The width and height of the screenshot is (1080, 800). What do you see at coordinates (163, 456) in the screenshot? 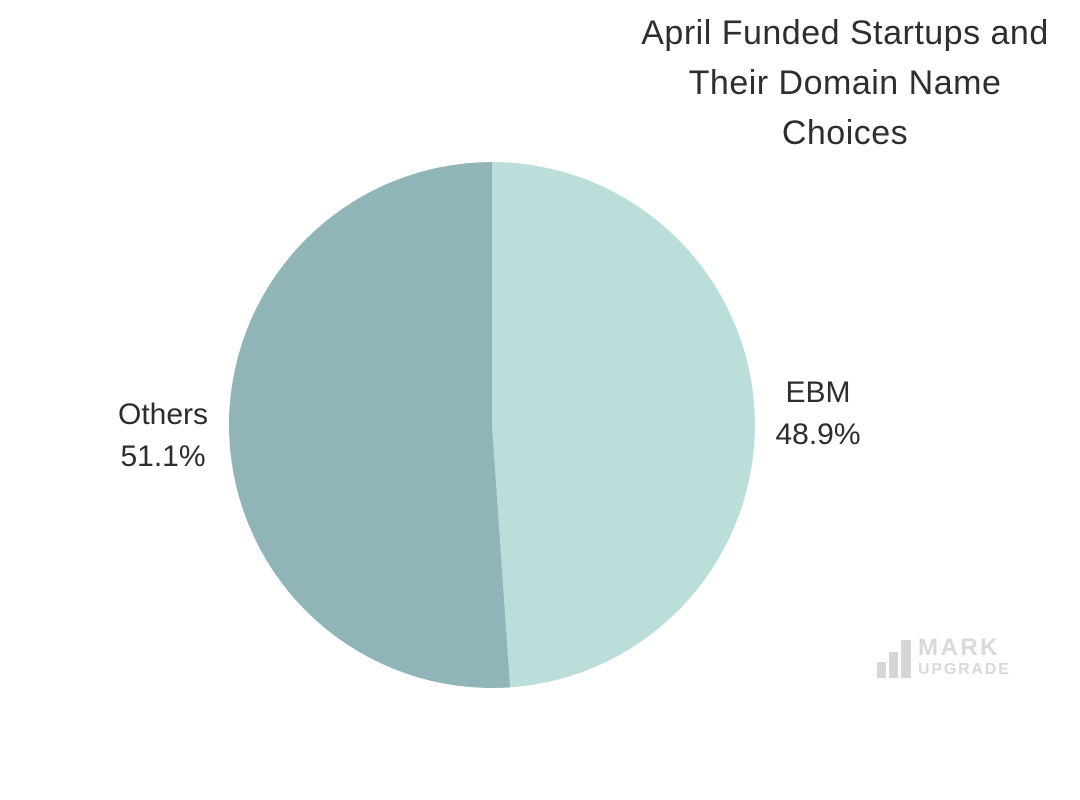
I see `slice-percent-others: 51.1%` at bounding box center [163, 456].